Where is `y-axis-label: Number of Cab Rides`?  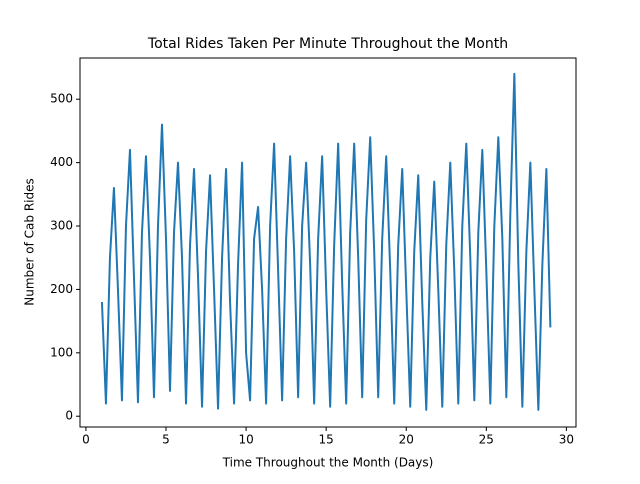 y-axis-label: Number of Cab Rides is located at coordinates (30, 242).